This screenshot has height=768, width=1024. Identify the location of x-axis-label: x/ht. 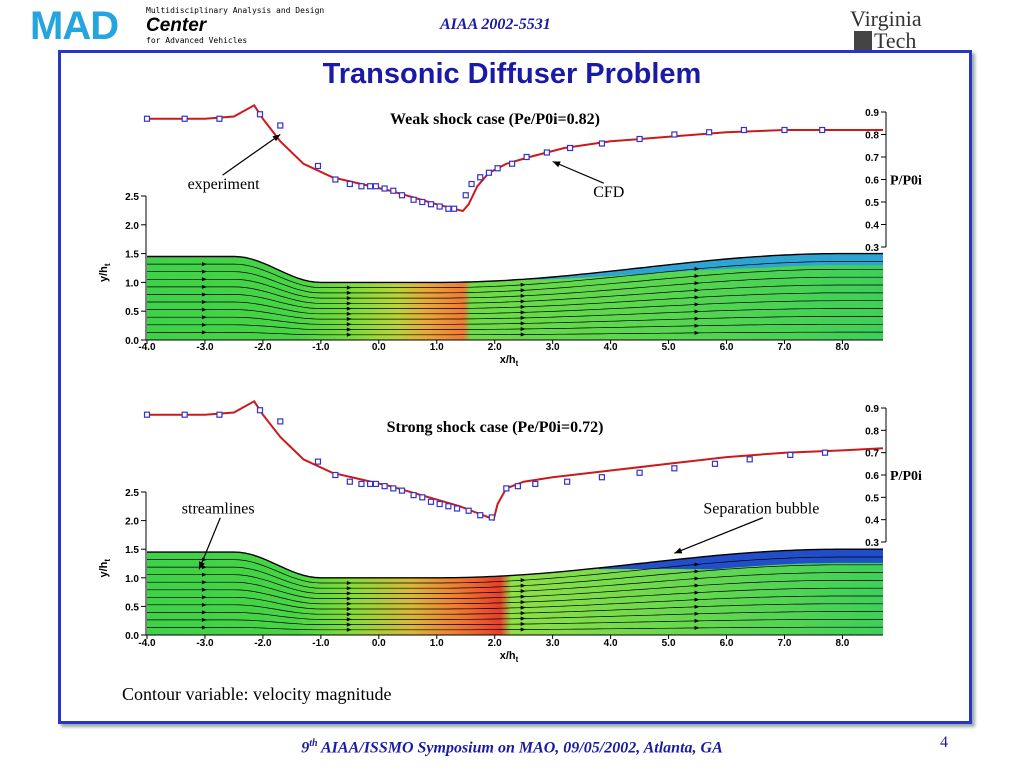
(509, 657).